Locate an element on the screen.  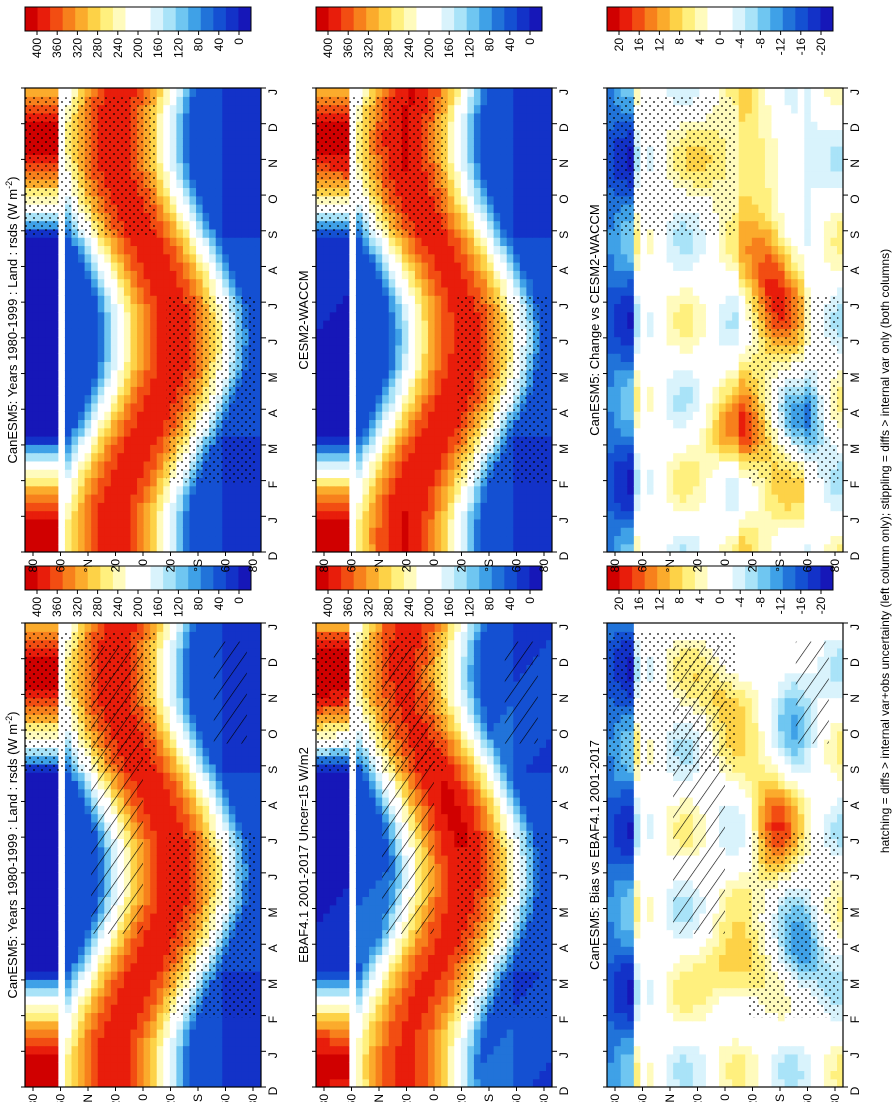
colorbar-swatch is located at coordinates (119, 578).